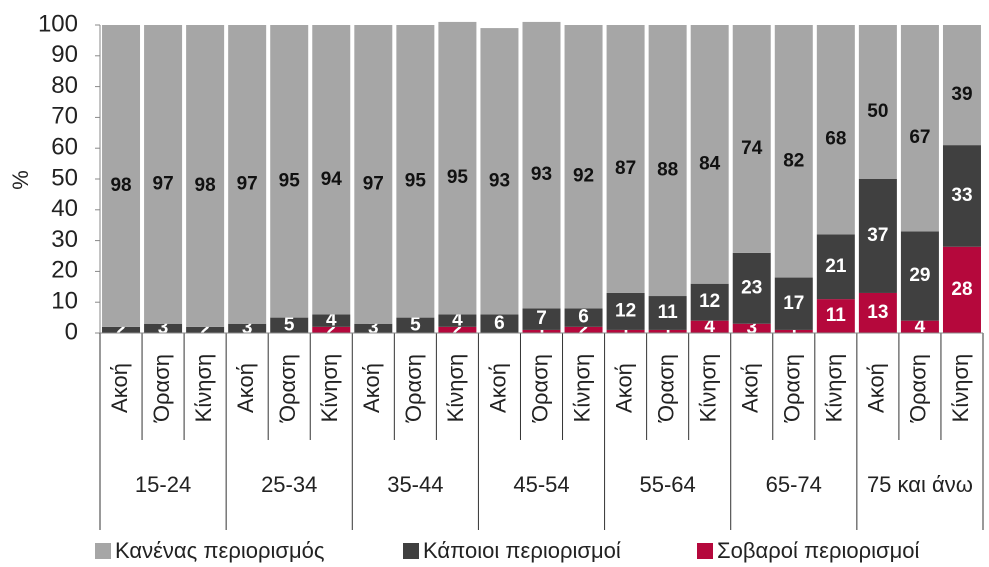 The width and height of the screenshot is (989, 567). What do you see at coordinates (919, 484) in the screenshot?
I see `group-label: 75 και άνω` at bounding box center [919, 484].